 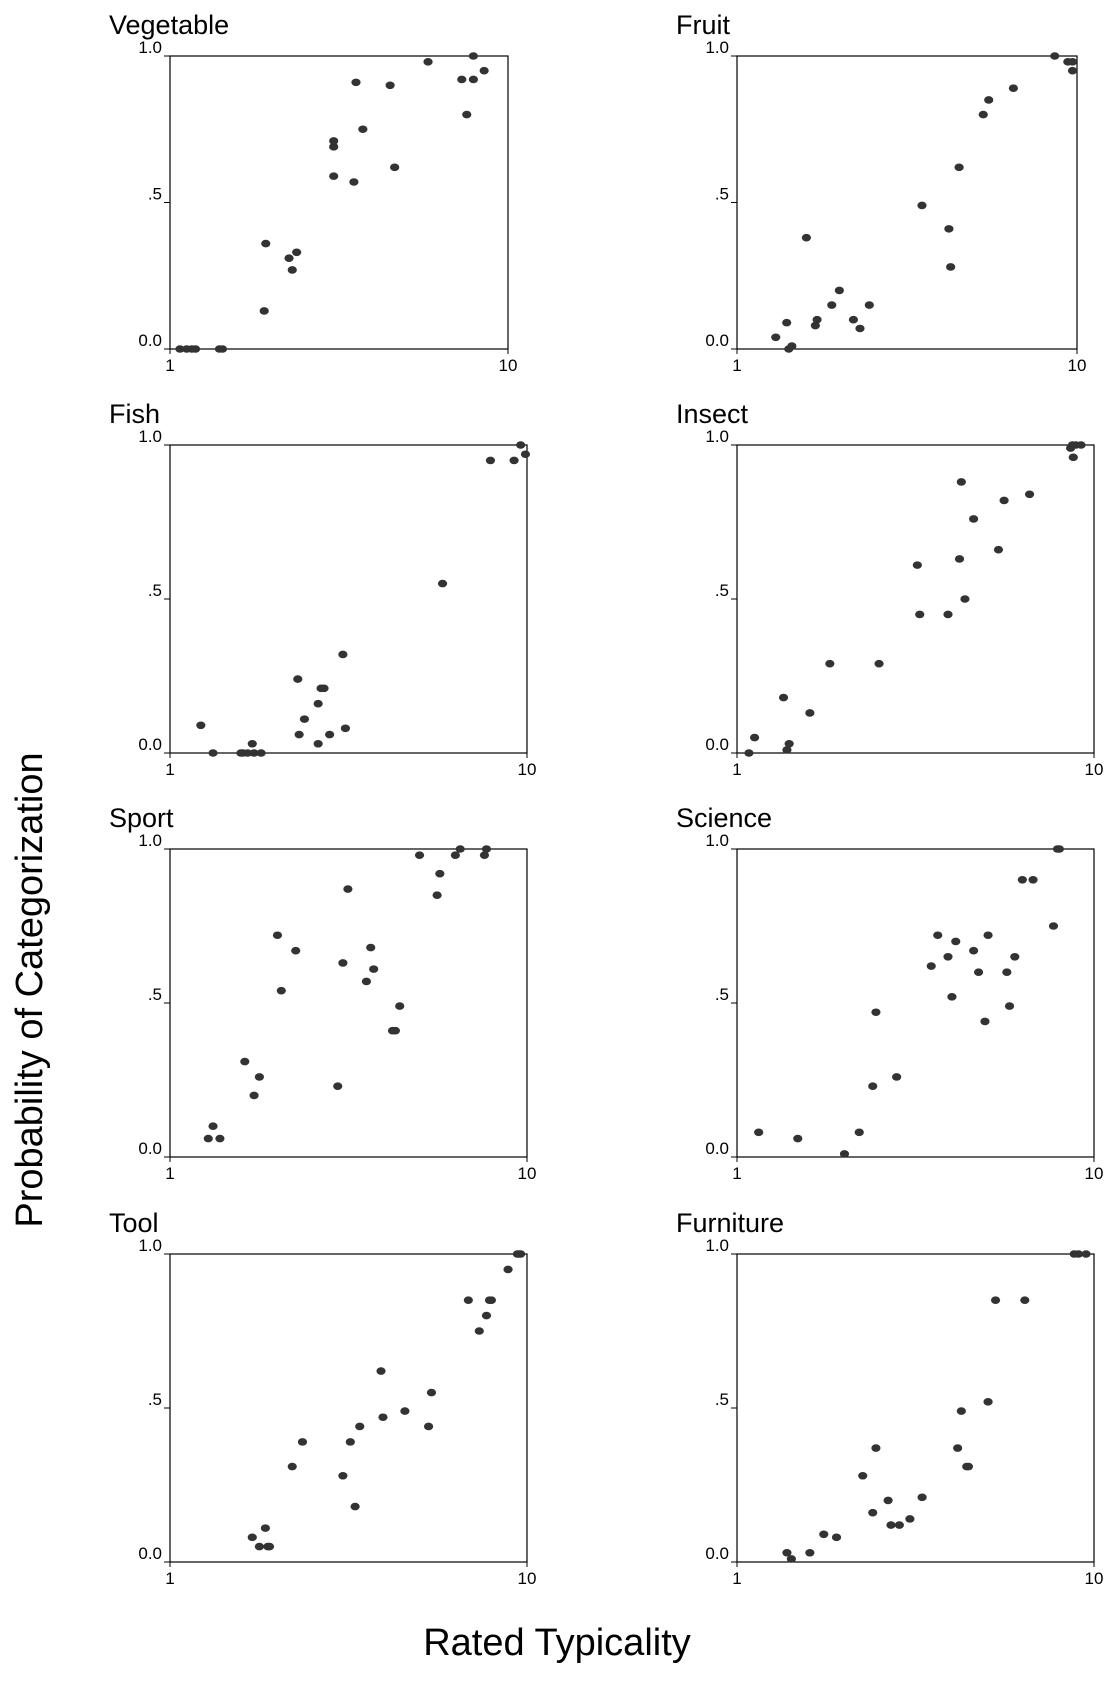 What do you see at coordinates (134, 414) in the screenshot?
I see `panel-title: Fish` at bounding box center [134, 414].